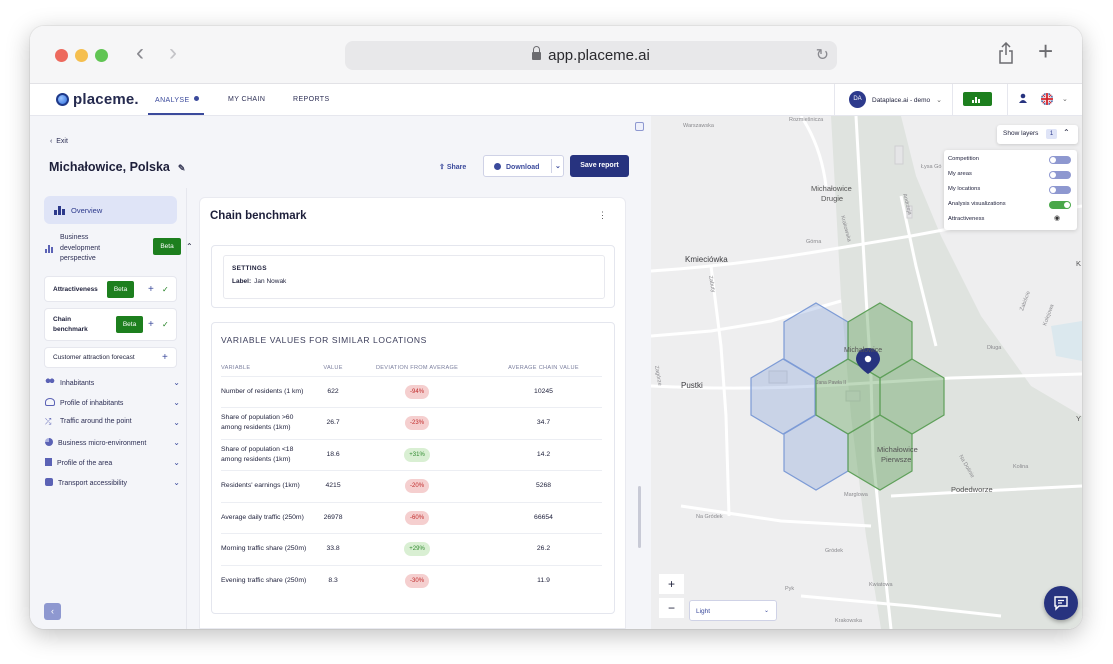  I want to click on download-options-chevron-icon: ⌄, so click(558, 166).